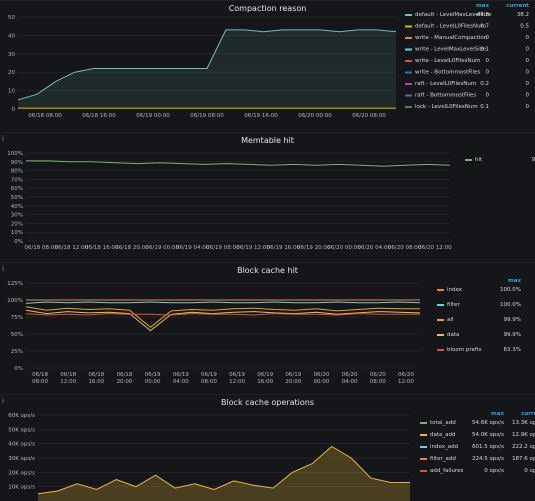 This screenshot has height=501, width=535. Describe the element at coordinates (17, 335) in the screenshot. I see `y-tick-label: 50%` at that location.